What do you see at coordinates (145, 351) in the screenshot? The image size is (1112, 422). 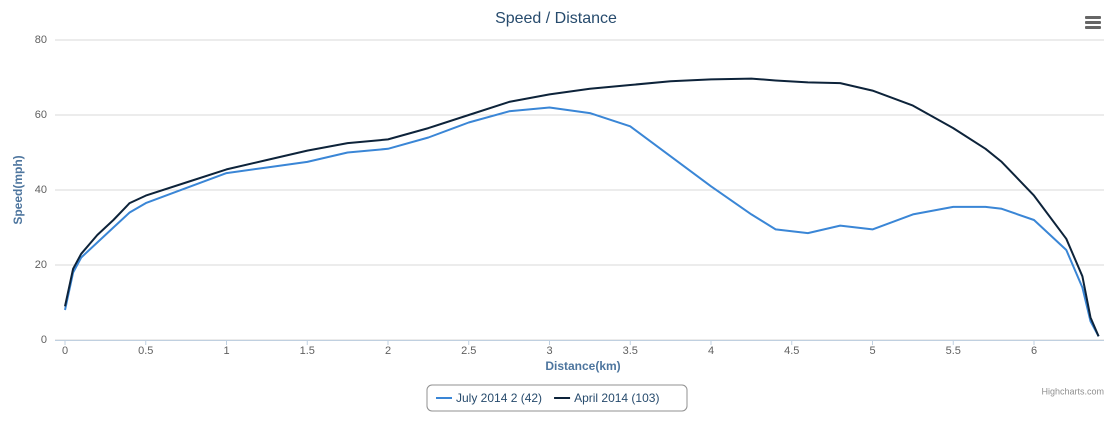 I see `x-tick-label: 0.5` at bounding box center [145, 351].